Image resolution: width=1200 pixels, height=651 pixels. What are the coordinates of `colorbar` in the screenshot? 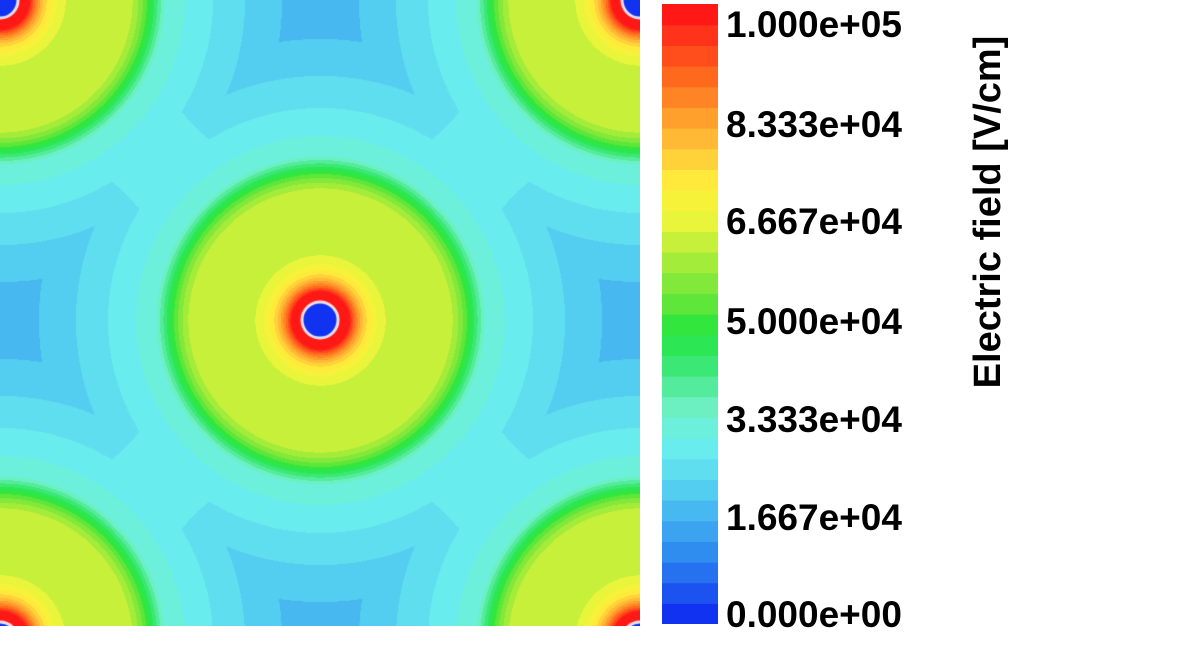 It's located at (690, 314).